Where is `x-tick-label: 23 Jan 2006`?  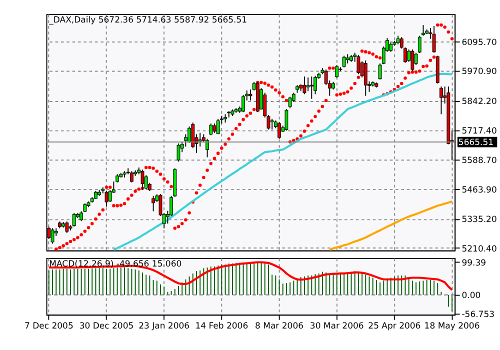 x-tick-label: 23 Jan 2006 is located at coordinates (164, 326).